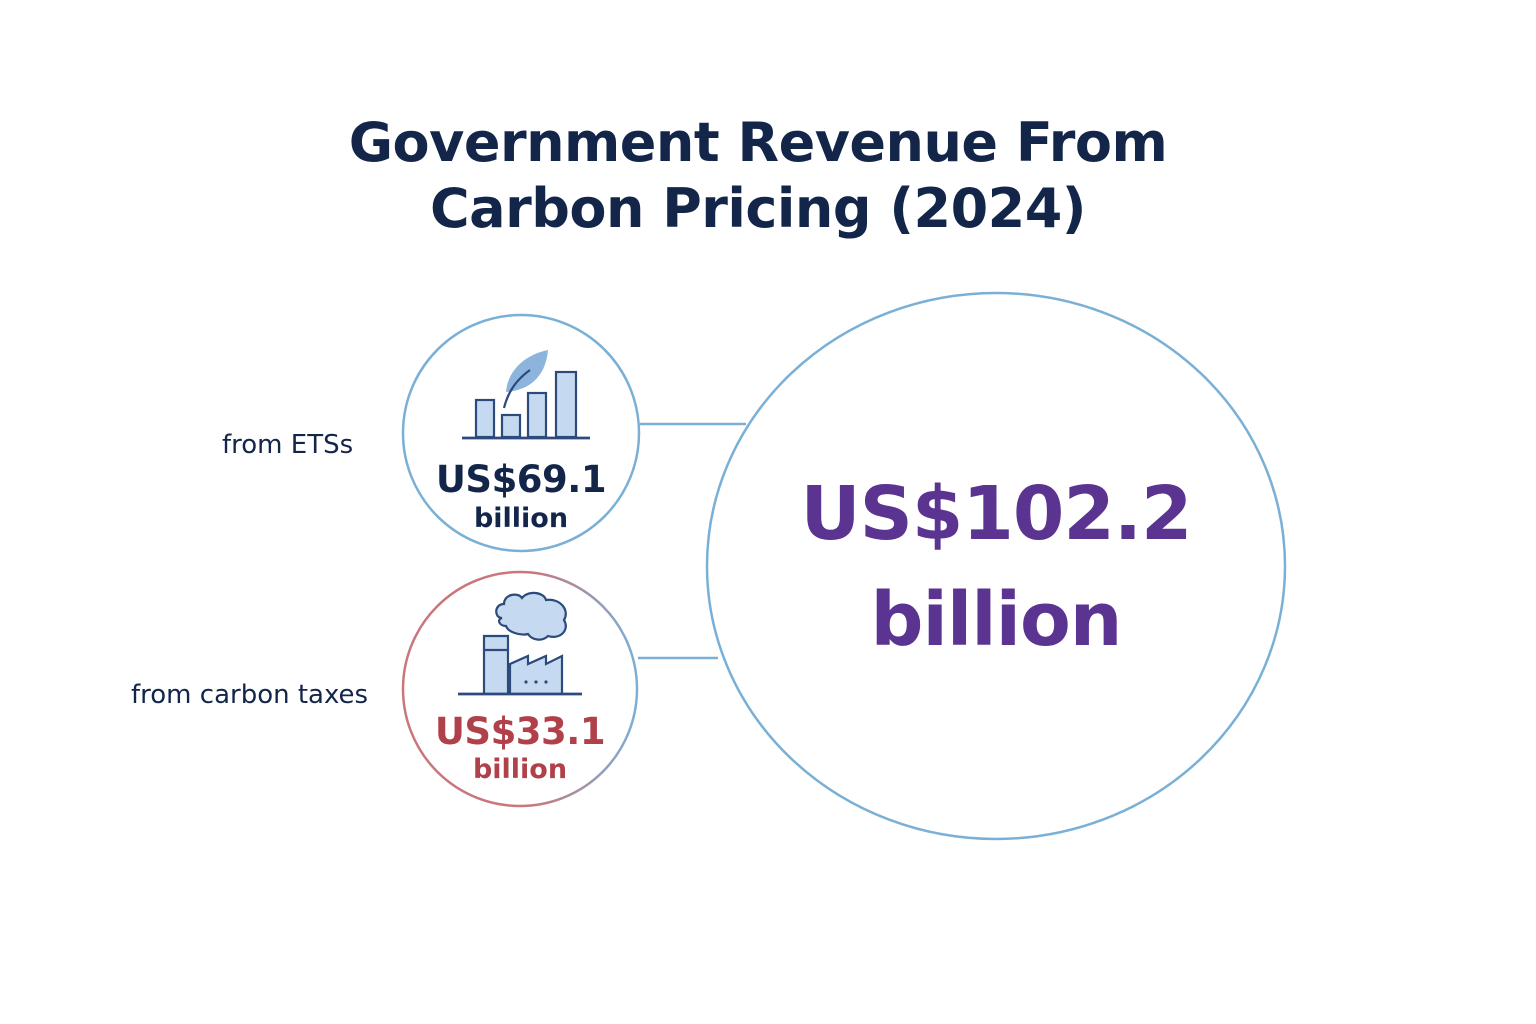 This screenshot has height=1024, width=1536. What do you see at coordinates (996, 514) in the screenshot?
I see `total-amount: US$102.2` at bounding box center [996, 514].